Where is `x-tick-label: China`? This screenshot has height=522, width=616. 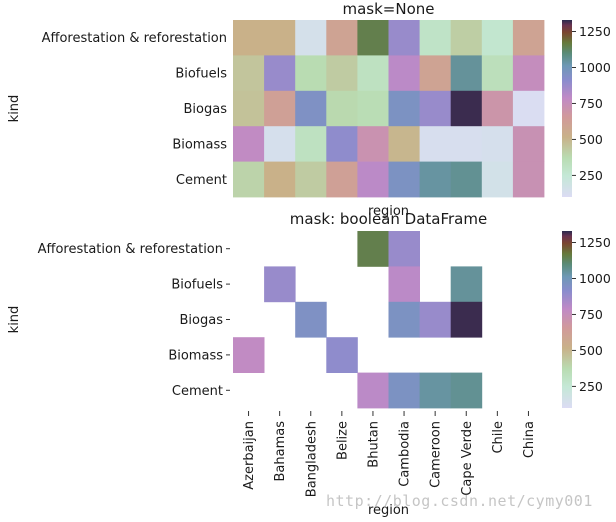 x-tick-label: China is located at coordinates (529, 439).